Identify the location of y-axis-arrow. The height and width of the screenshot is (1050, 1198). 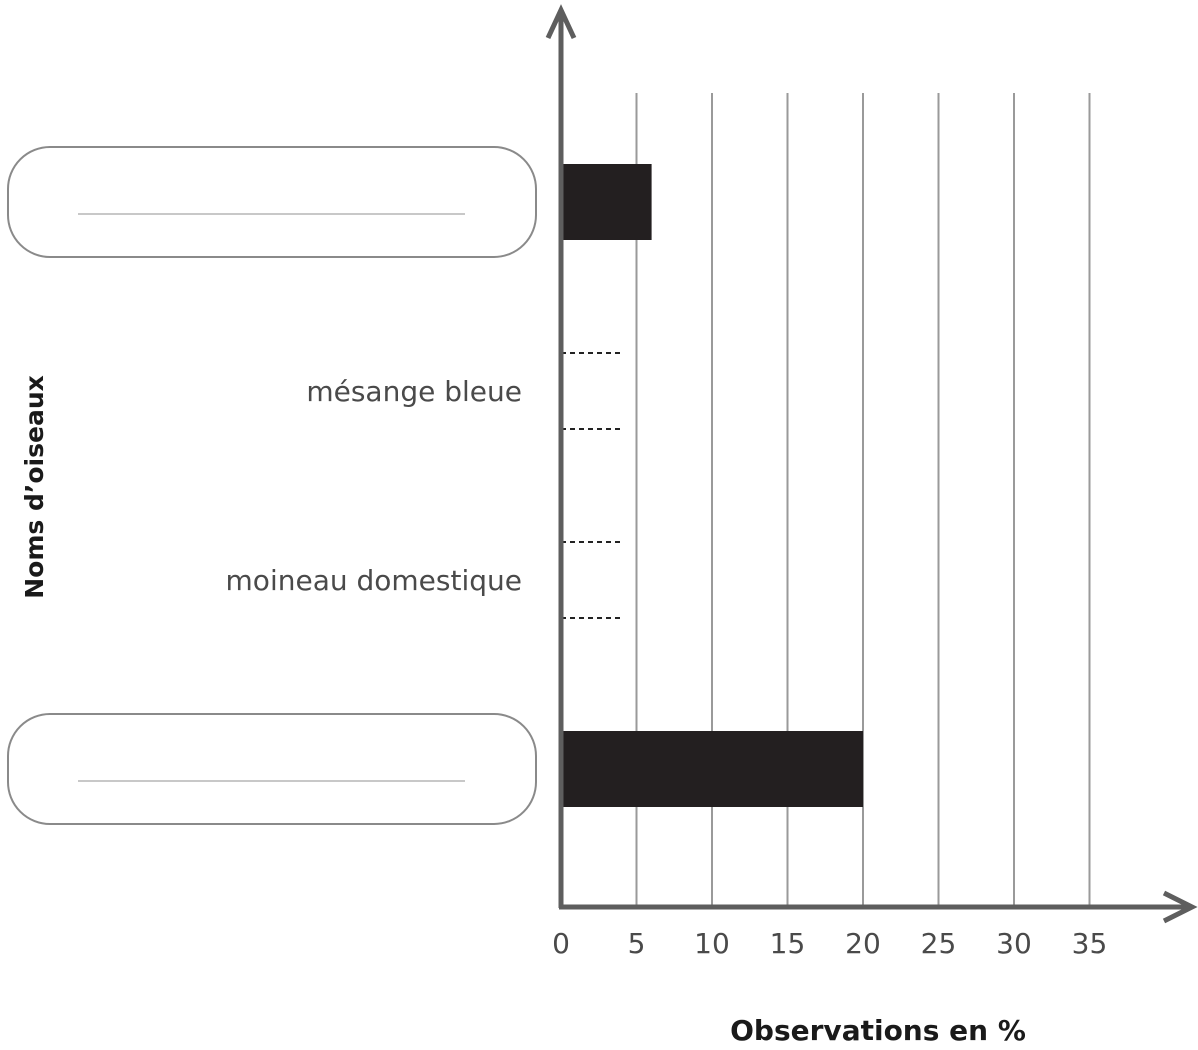
(561, 22).